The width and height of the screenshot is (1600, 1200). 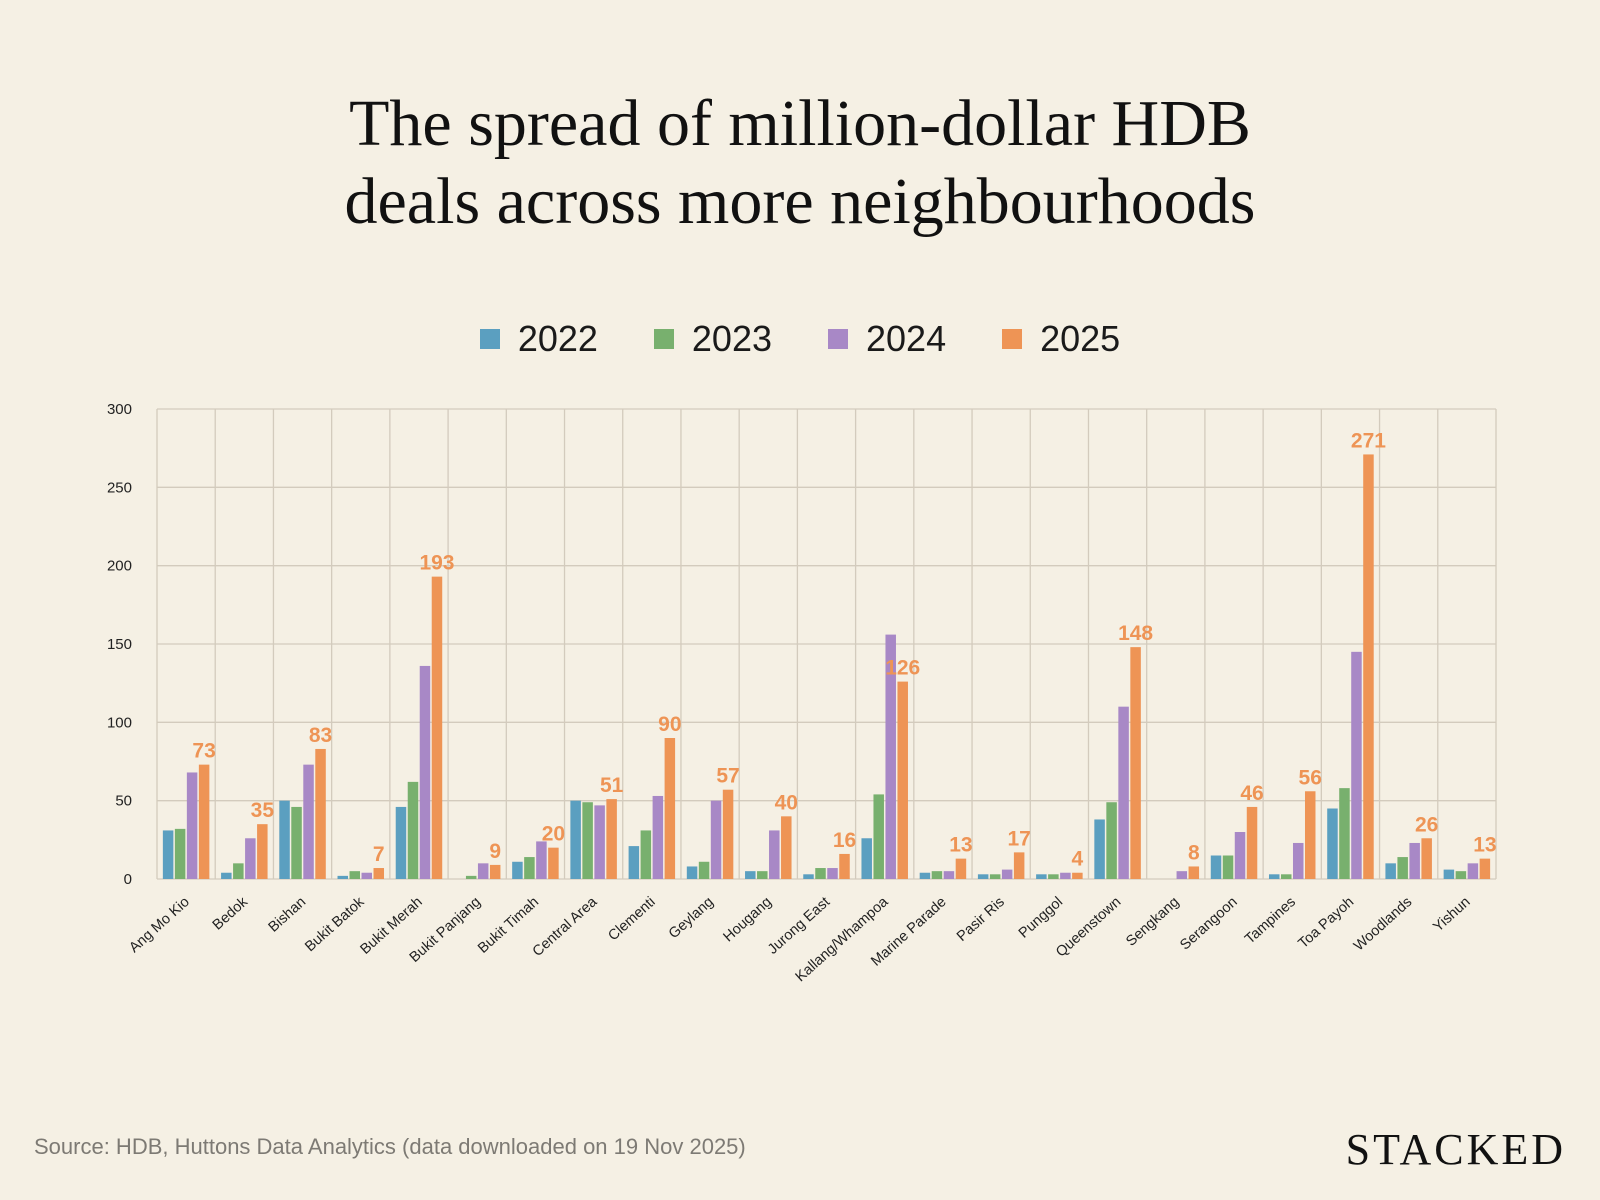 What do you see at coordinates (128, 879) in the screenshot?
I see `y-tick-label: 0` at bounding box center [128, 879].